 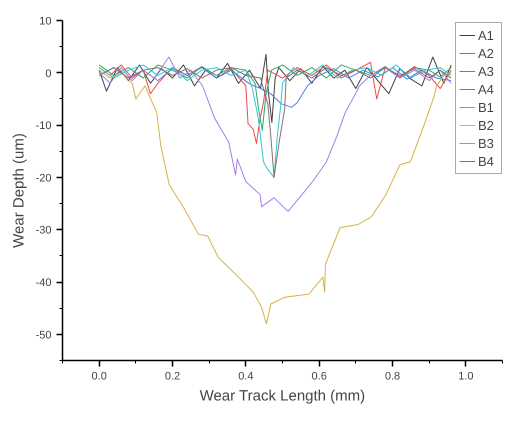 I want to click on y-tick-label: -40, so click(x=44, y=283).